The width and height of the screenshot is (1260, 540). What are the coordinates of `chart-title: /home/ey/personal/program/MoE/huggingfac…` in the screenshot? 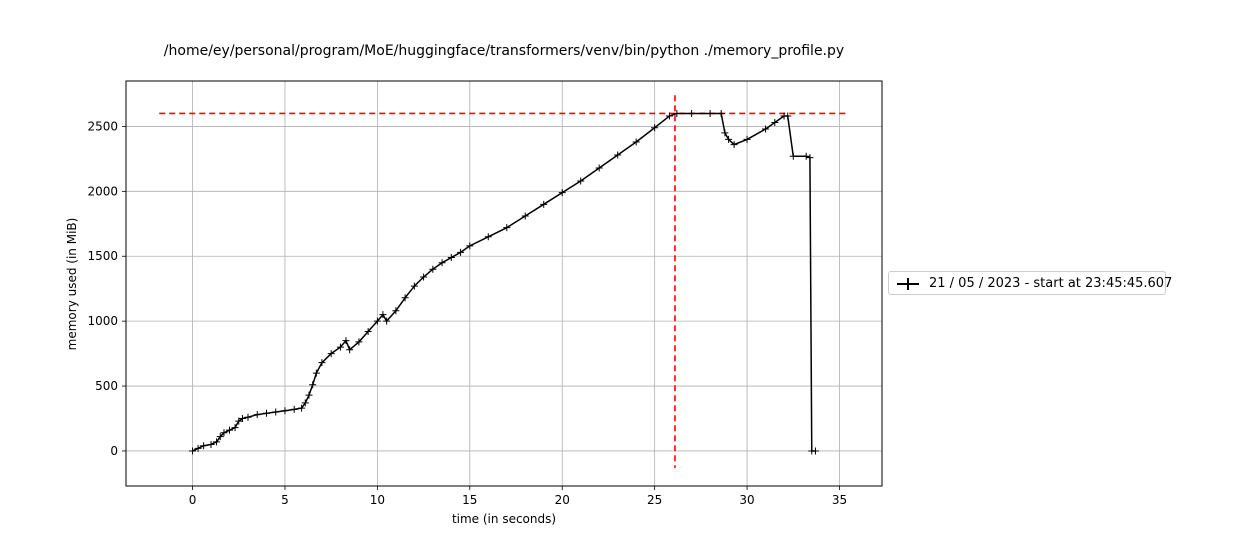 It's located at (504, 51).